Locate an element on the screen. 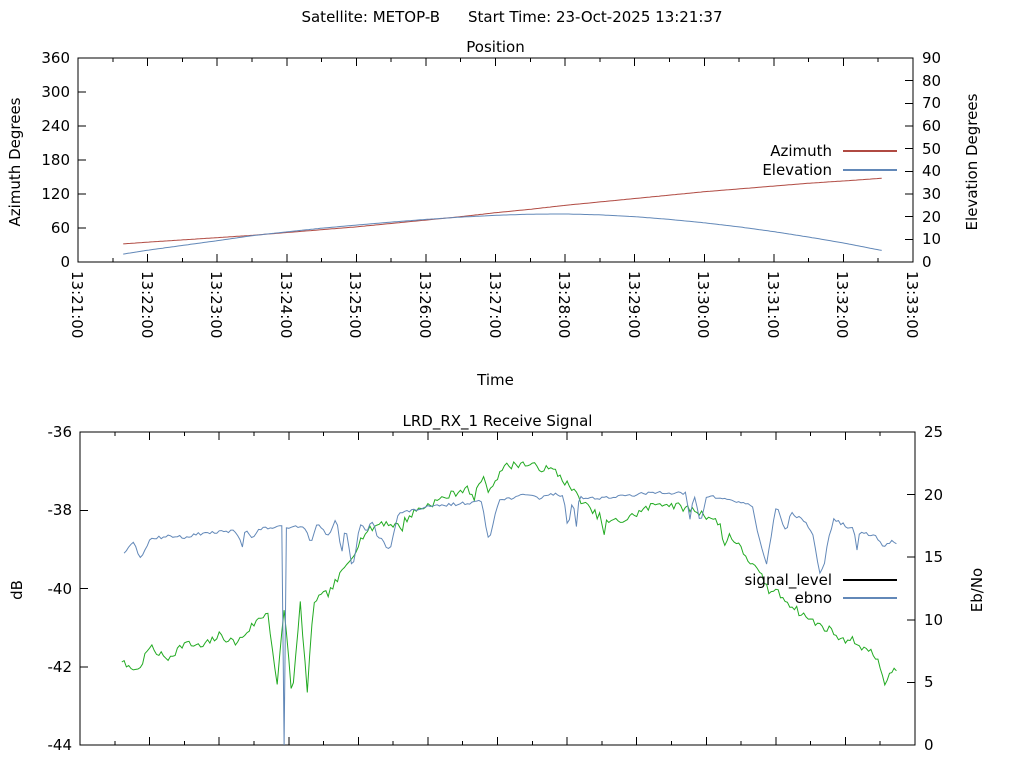 The height and width of the screenshot is (768, 1024). x-tick-label: 13:28:00 is located at coordinates (564, 305).